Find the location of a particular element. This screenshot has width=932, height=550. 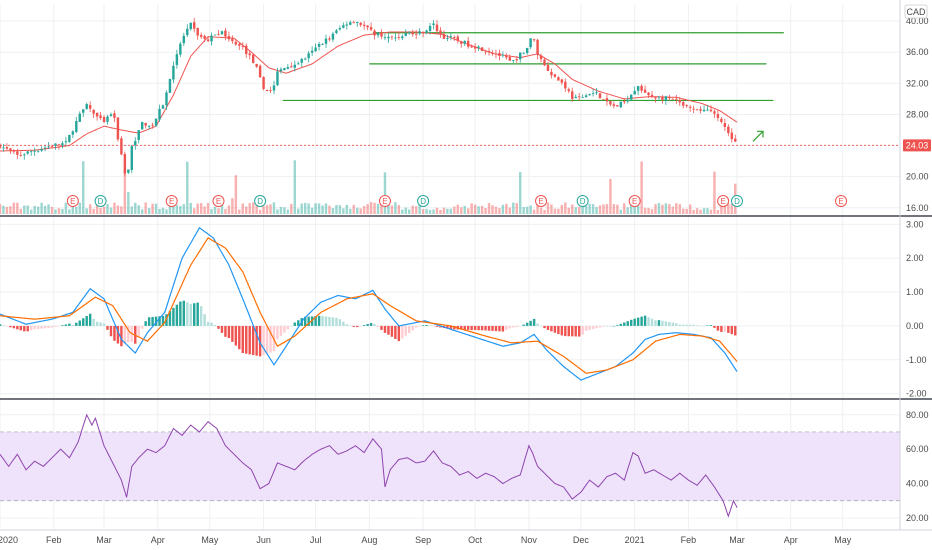

currency-tag: CAD is located at coordinates (916, 11).